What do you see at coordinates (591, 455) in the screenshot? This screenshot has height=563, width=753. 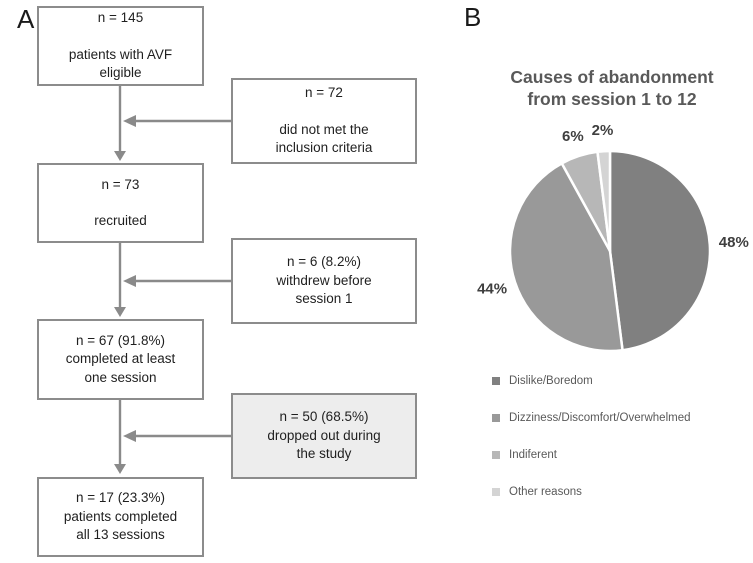 I see `legend-item: Indiferent` at bounding box center [591, 455].